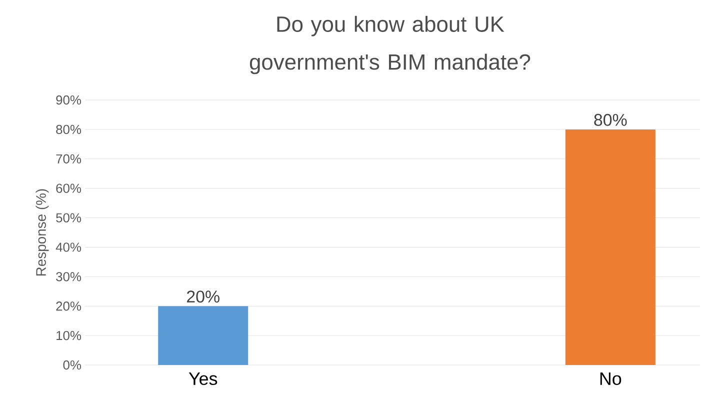  What do you see at coordinates (69, 247) in the screenshot?
I see `y-tick-label: 40%` at bounding box center [69, 247].